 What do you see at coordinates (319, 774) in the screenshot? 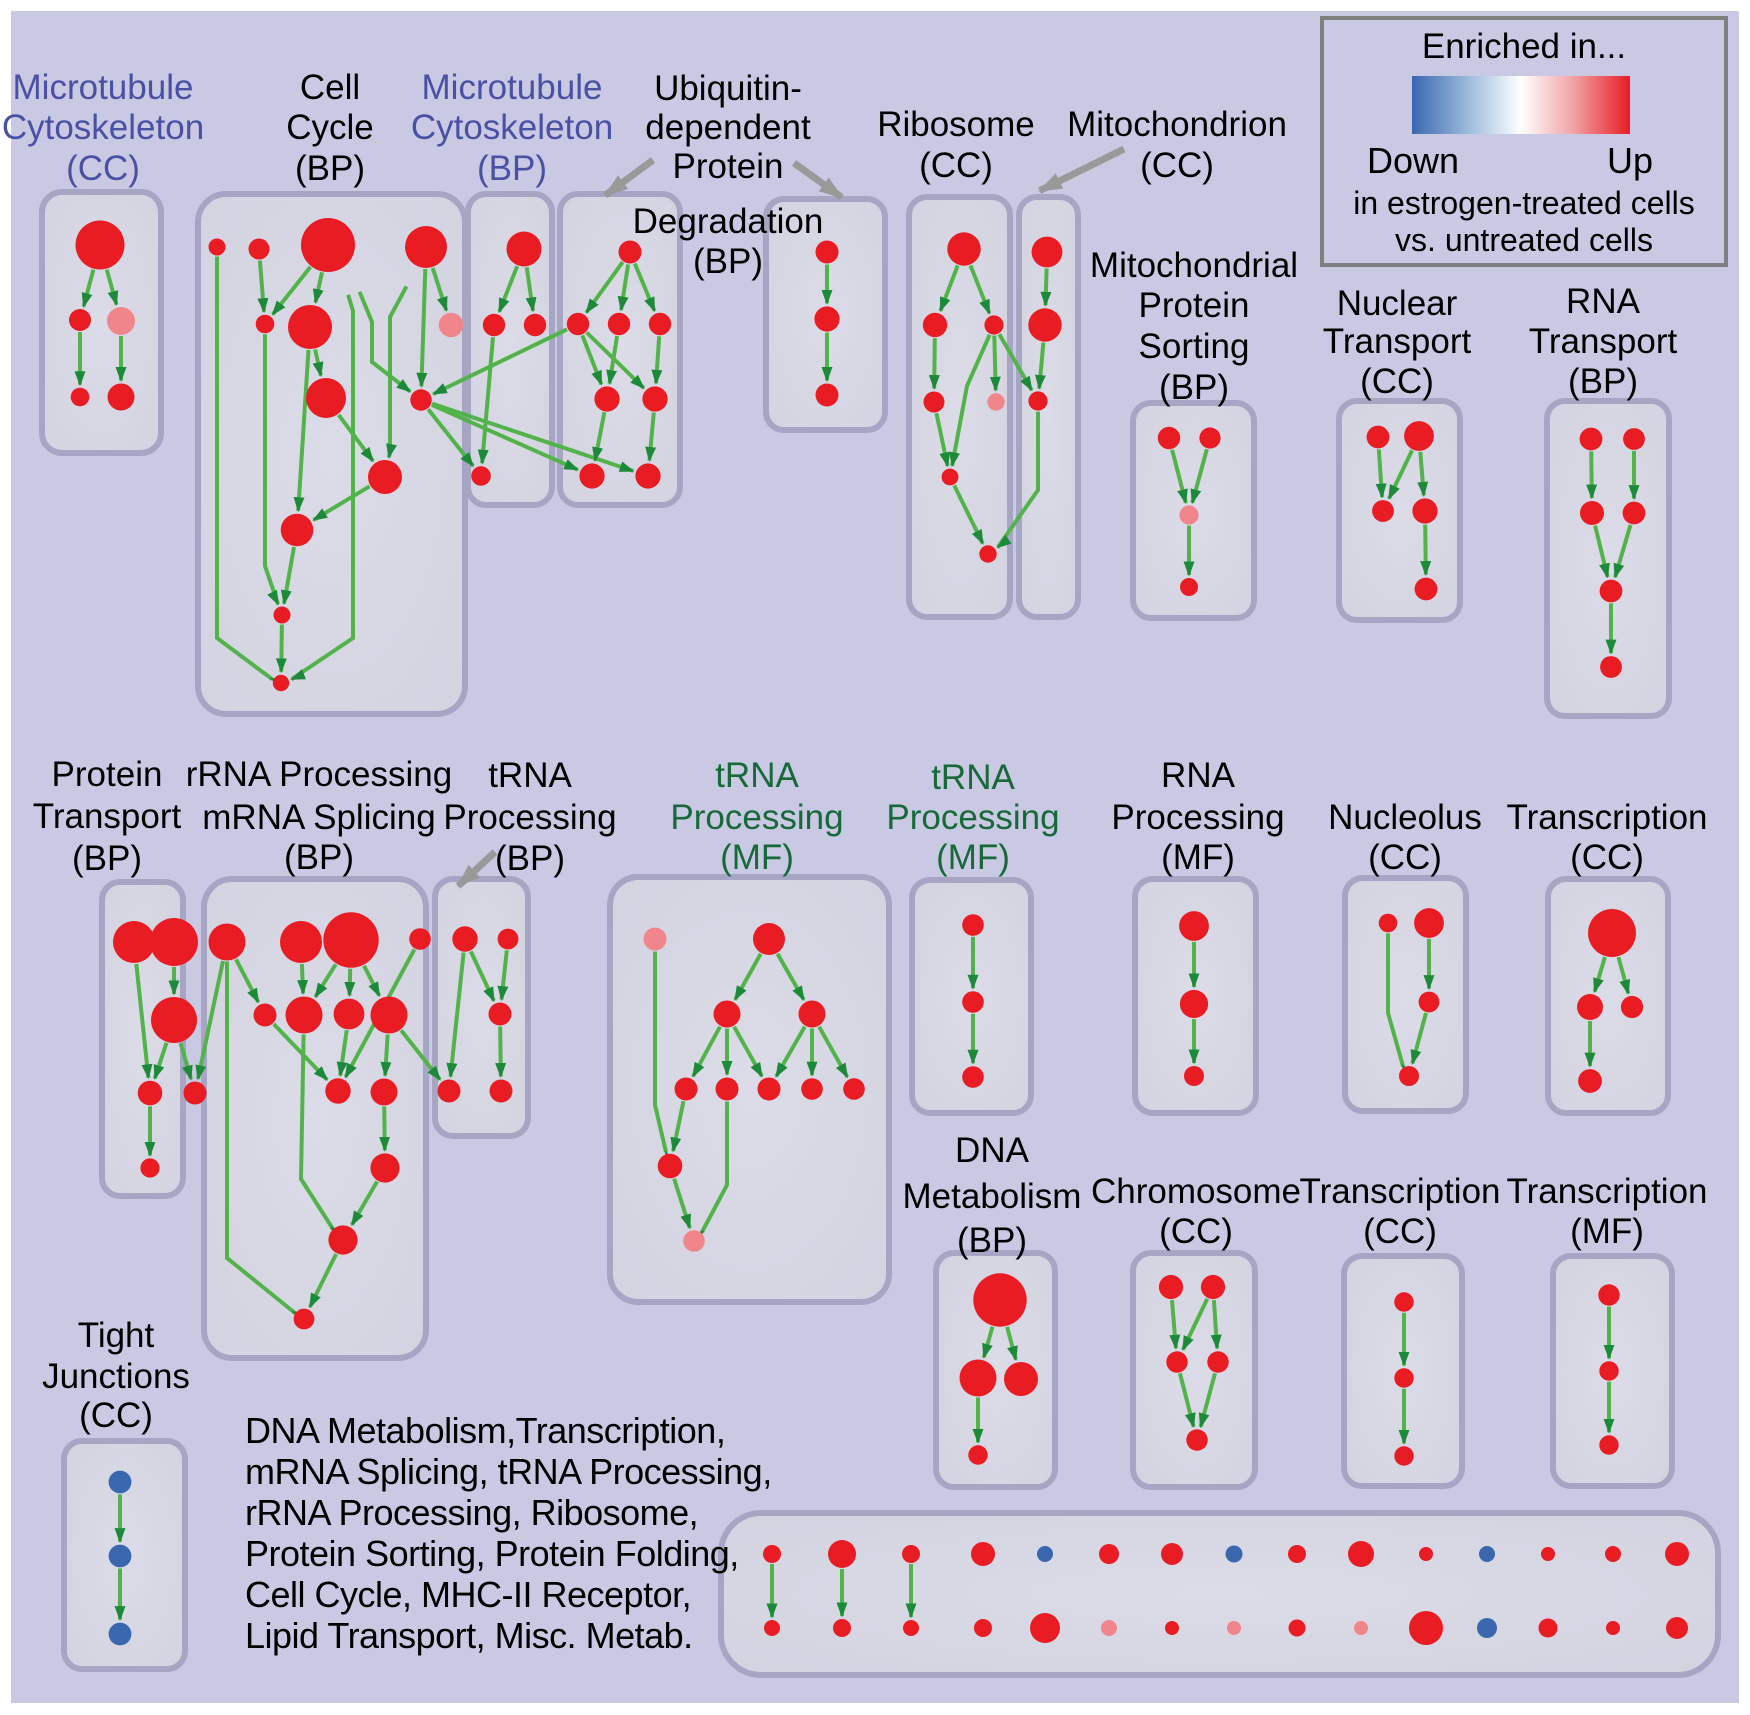
I see `svg-text: rRNA Processing` at bounding box center [319, 774].